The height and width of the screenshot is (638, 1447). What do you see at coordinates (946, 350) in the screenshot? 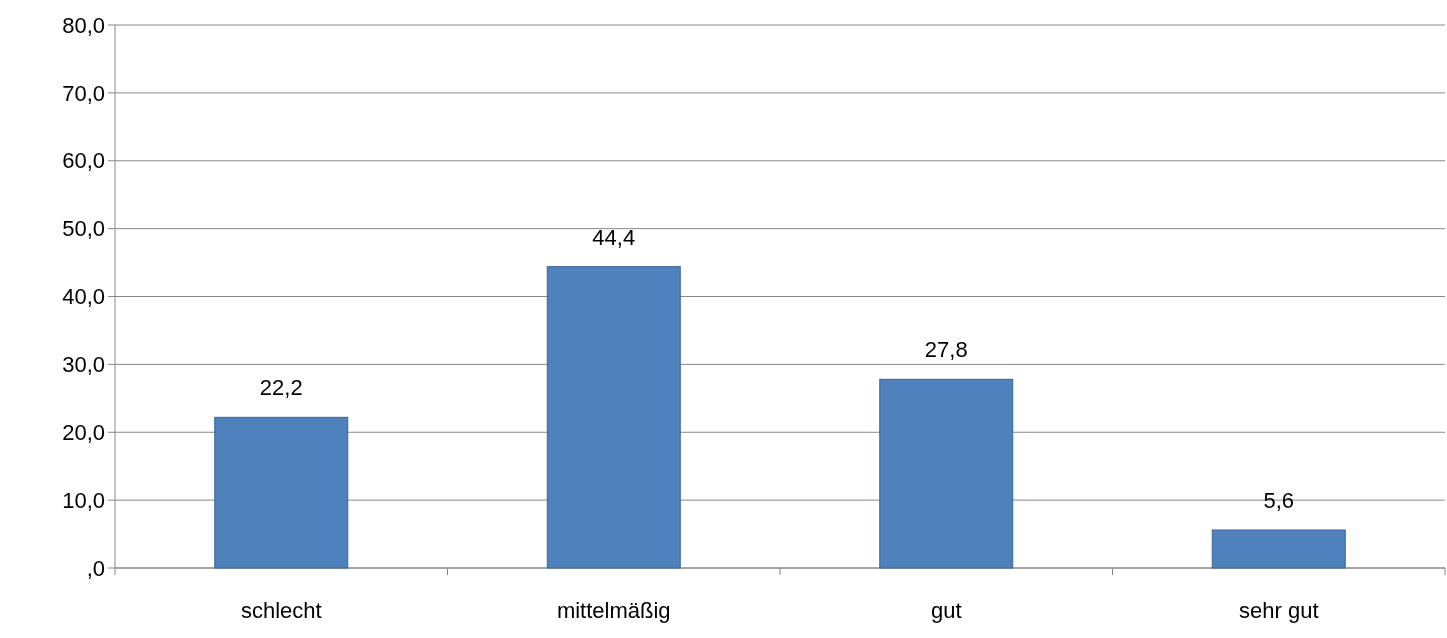
I see `data-label: 27,8` at bounding box center [946, 350].